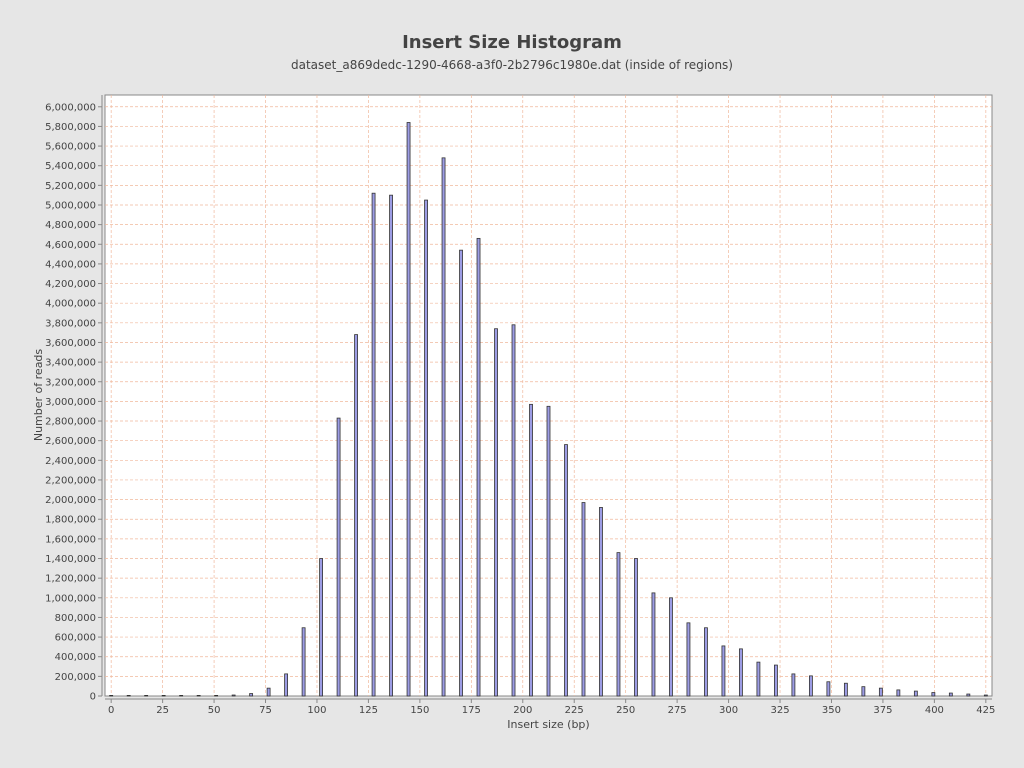 The width and height of the screenshot is (1024, 768). What do you see at coordinates (70, 461) in the screenshot?
I see `y-tick-label: 2,400,000` at bounding box center [70, 461].